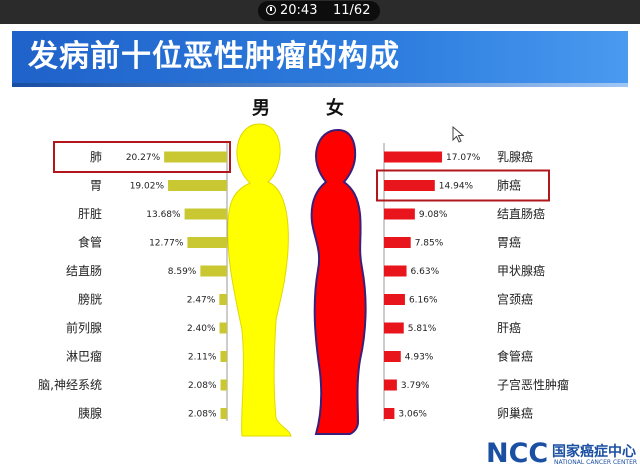 The width and height of the screenshot is (640, 476). I want to click on female-value-label: 6.16%, so click(423, 301).